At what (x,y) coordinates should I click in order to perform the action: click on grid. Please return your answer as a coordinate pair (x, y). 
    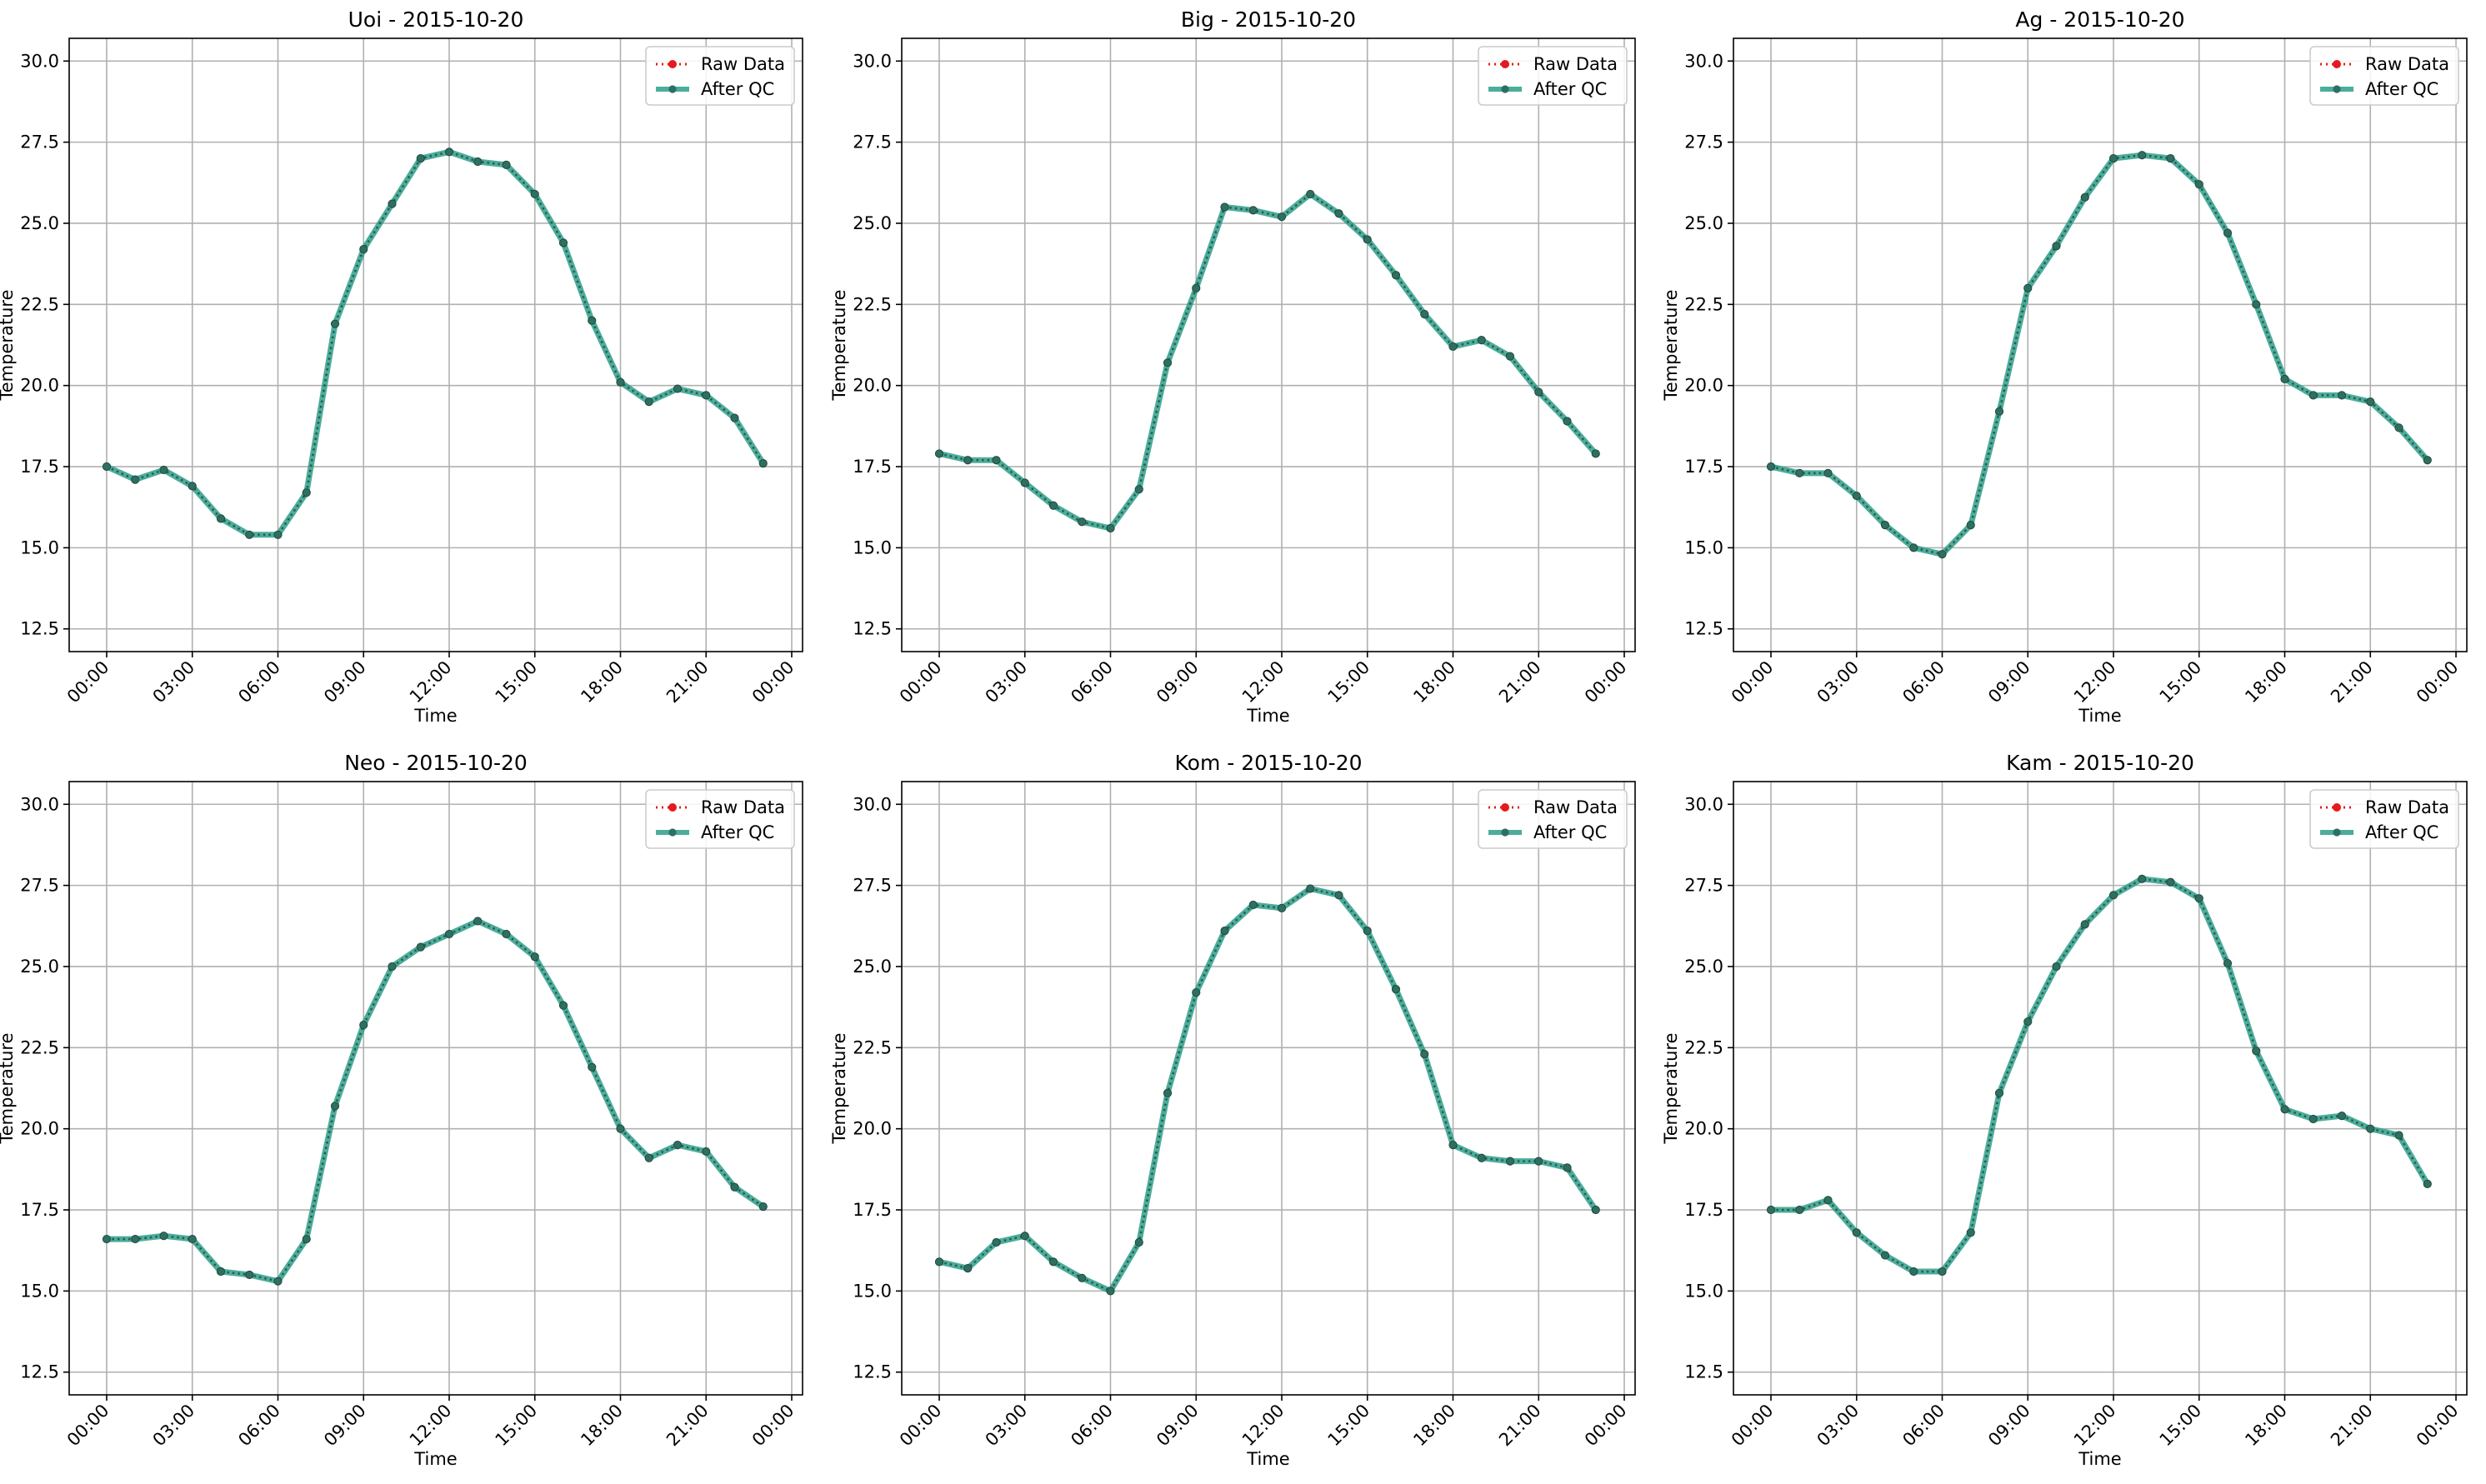
    Looking at the image, I should click on (436, 345).